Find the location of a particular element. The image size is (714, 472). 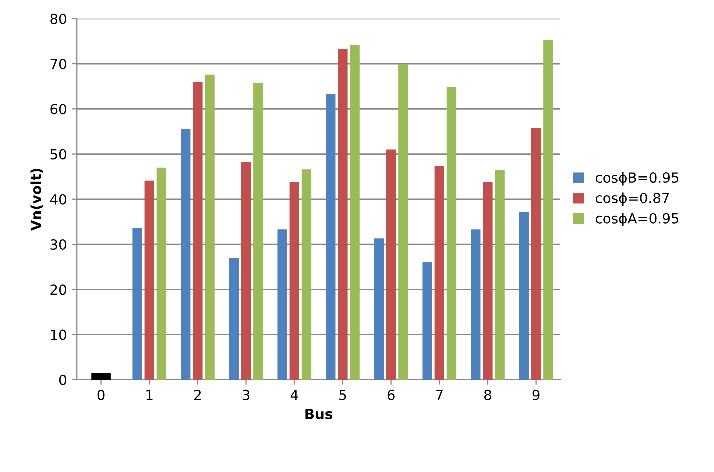

x-tick-label: 4 is located at coordinates (294, 395).